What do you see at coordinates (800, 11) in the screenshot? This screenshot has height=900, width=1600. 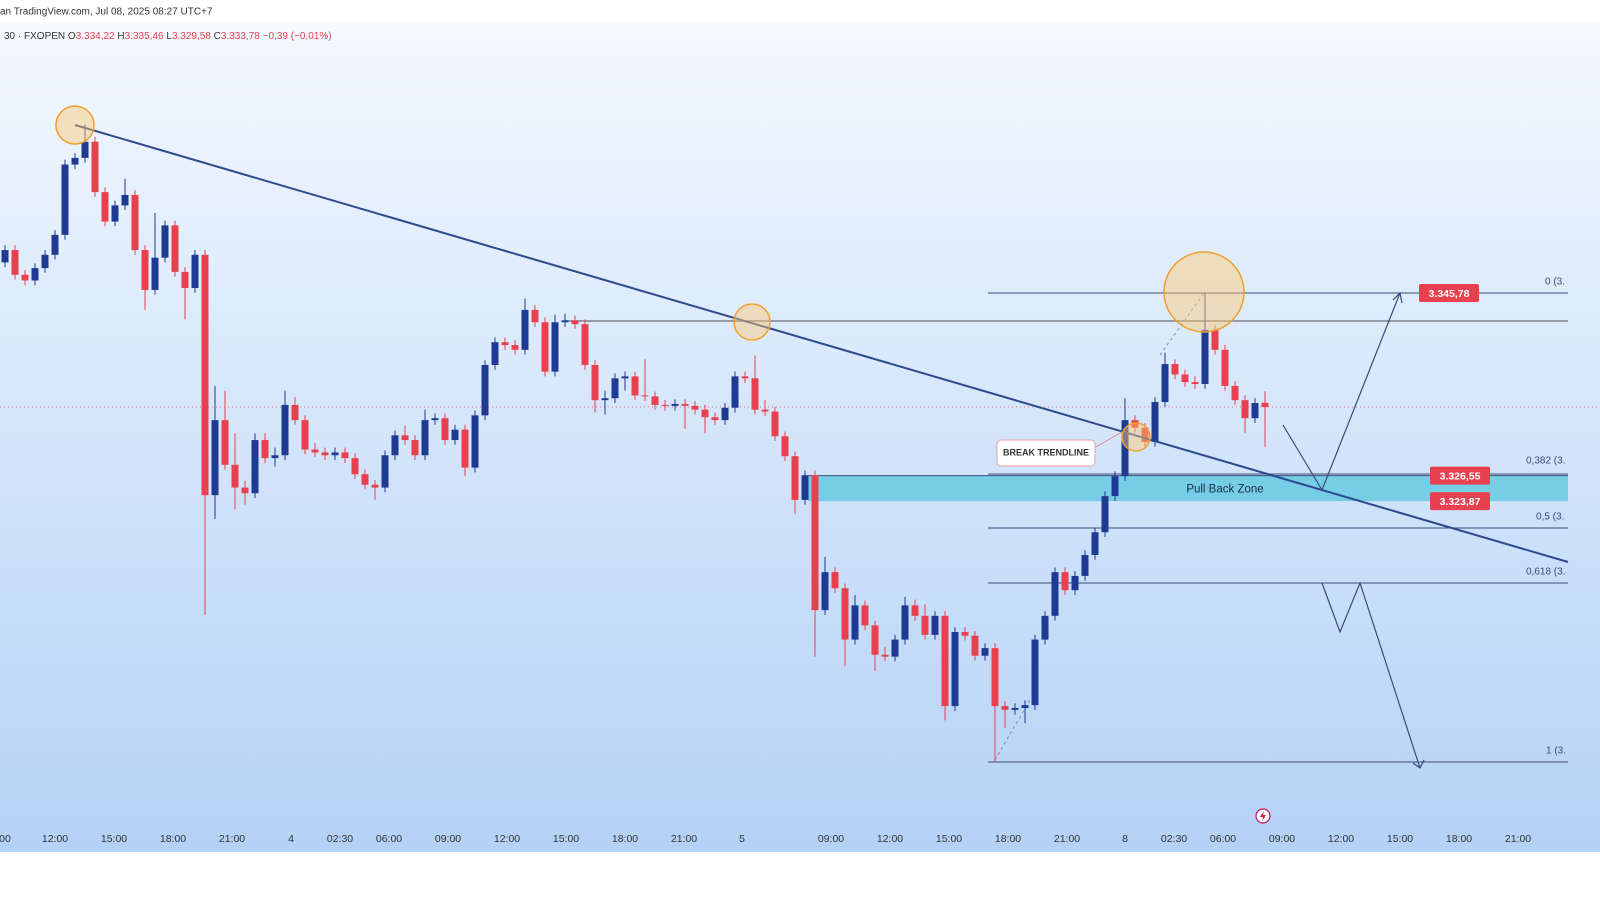 I see `header-bar` at bounding box center [800, 11].